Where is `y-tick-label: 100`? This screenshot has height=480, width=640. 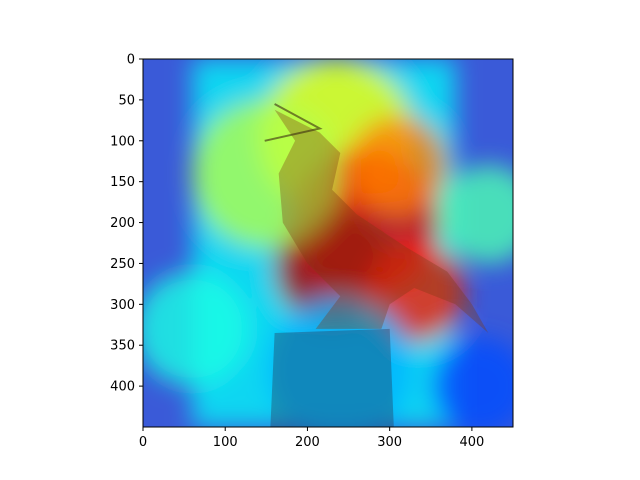
y-tick-label: 100 is located at coordinates (122, 141).